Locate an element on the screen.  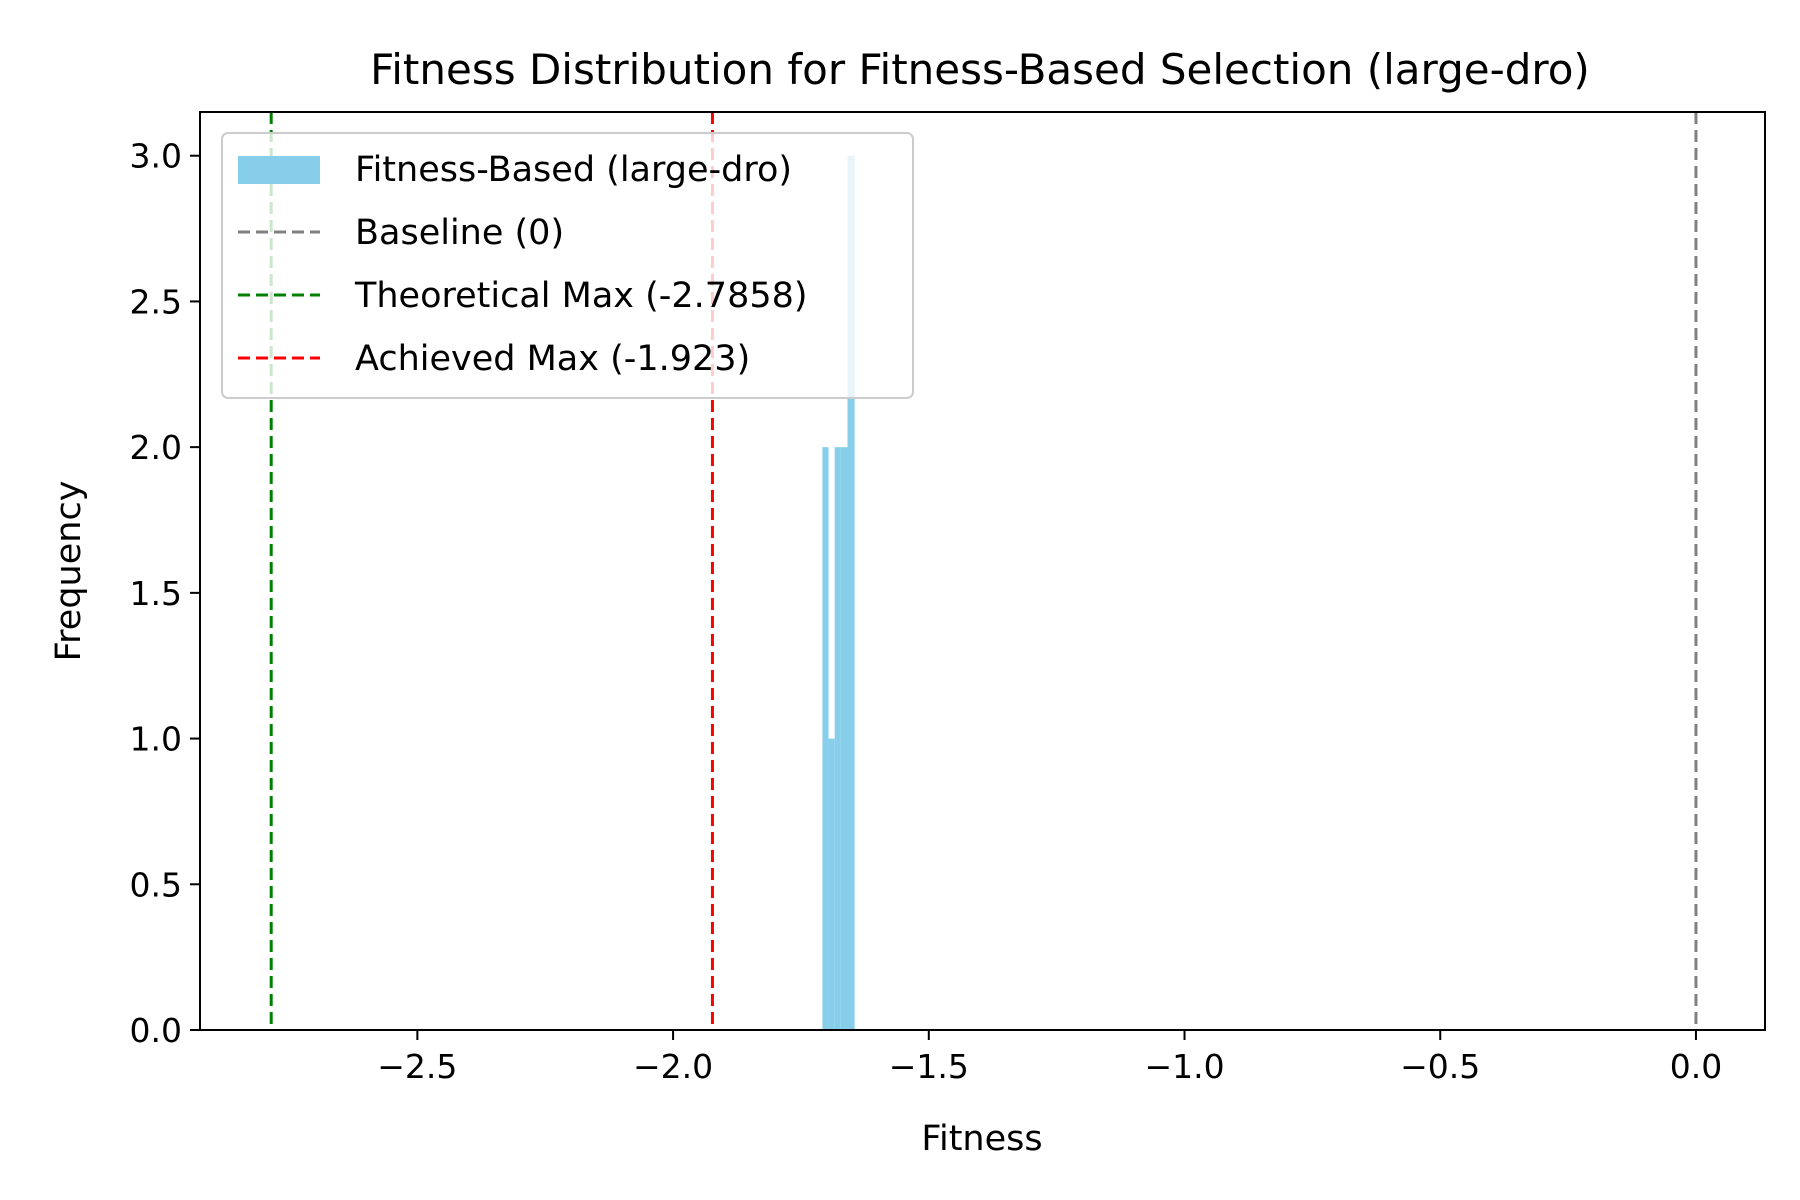
x-tick-label: 0.0 is located at coordinates (1696, 1066).